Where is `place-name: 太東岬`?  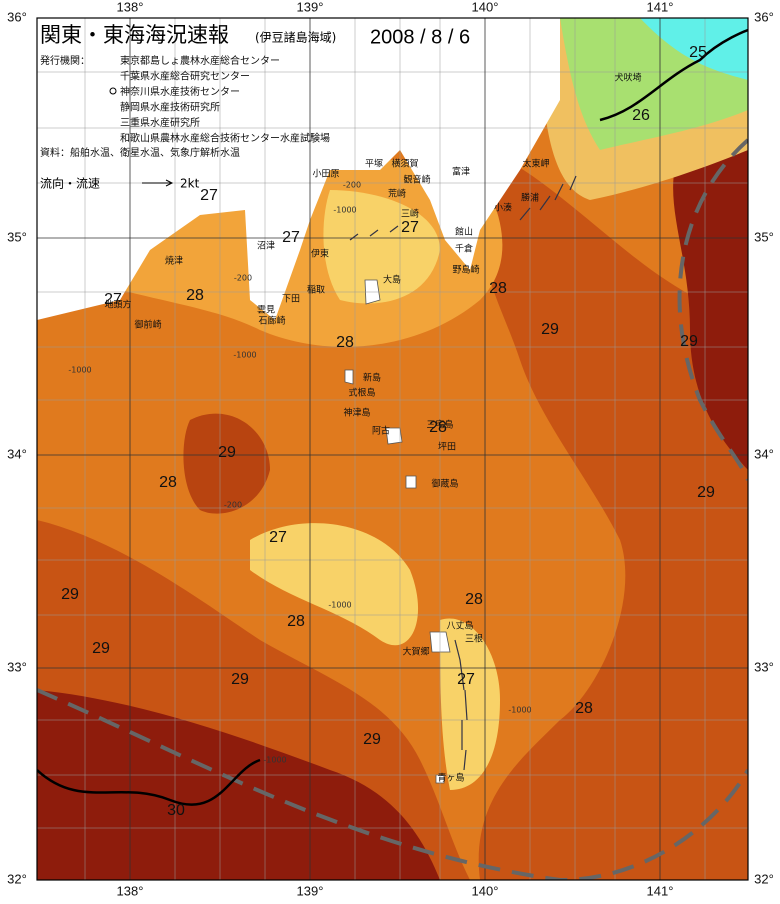
place-name: 太東岬 is located at coordinates (535, 164).